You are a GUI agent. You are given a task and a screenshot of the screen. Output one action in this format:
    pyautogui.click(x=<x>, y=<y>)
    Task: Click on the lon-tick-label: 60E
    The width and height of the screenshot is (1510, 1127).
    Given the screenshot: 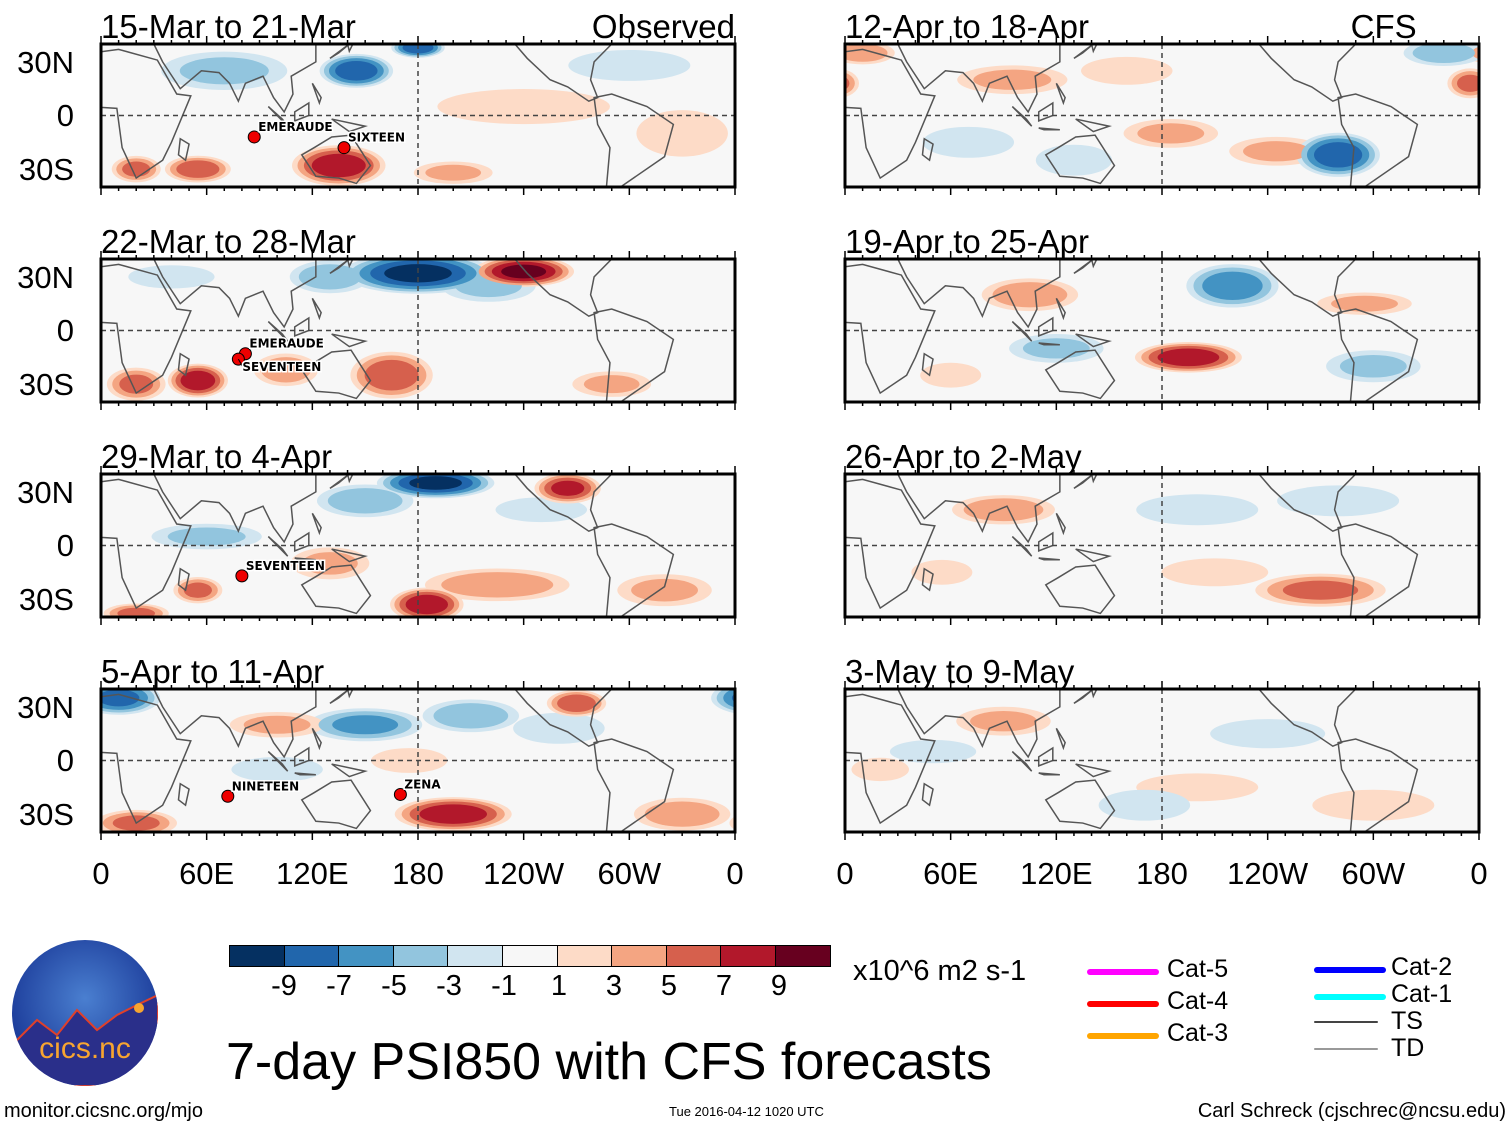 What is the action you would take?
    pyautogui.click(x=207, y=873)
    